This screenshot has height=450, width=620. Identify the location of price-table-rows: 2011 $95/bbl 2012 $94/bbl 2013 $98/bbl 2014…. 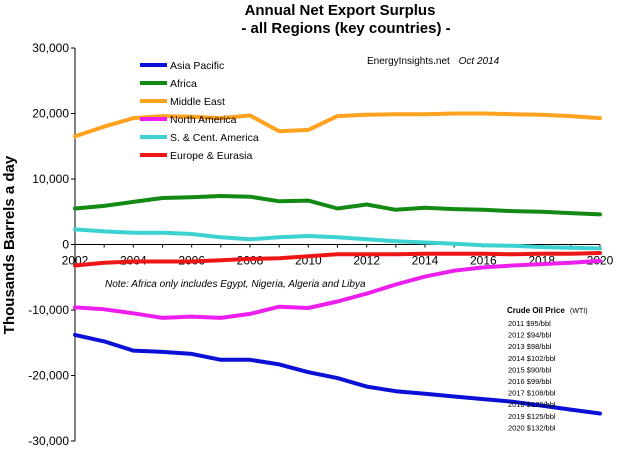
(532, 375).